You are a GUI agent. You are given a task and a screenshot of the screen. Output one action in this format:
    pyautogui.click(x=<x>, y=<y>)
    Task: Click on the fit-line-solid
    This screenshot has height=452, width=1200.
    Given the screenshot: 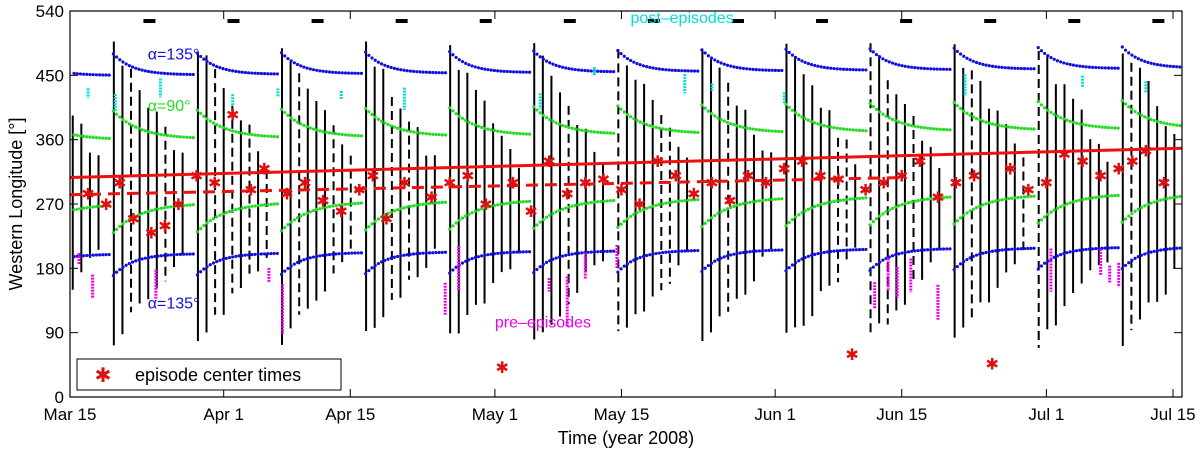 What is the action you would take?
    pyautogui.click(x=626, y=163)
    